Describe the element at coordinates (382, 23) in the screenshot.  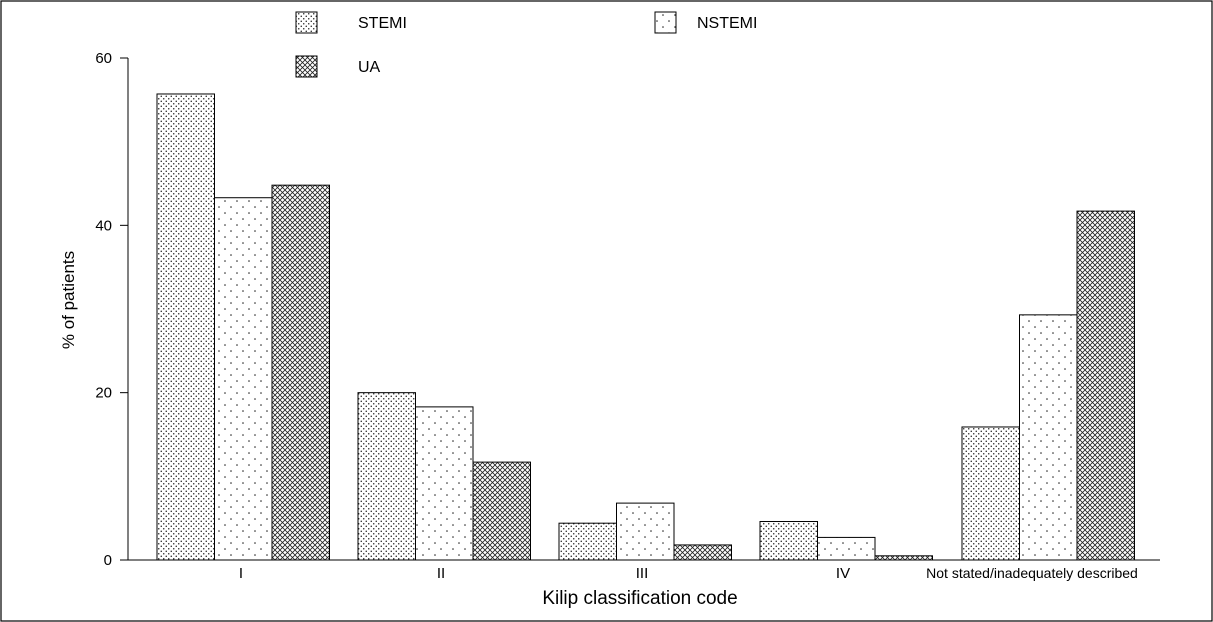
I see `legend-label-stemi: STEMI` at that location.